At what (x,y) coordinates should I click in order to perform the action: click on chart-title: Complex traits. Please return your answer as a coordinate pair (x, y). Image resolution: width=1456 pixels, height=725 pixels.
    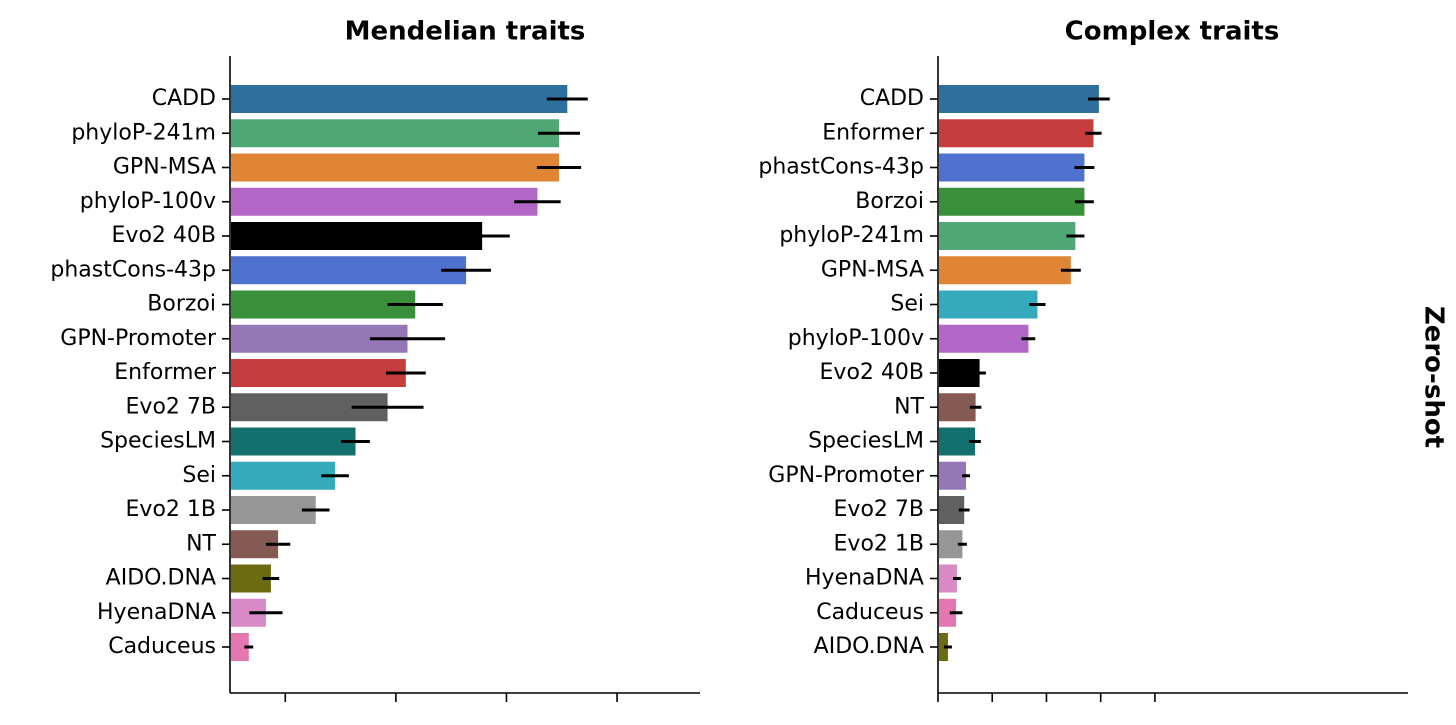
    Looking at the image, I should click on (1172, 32).